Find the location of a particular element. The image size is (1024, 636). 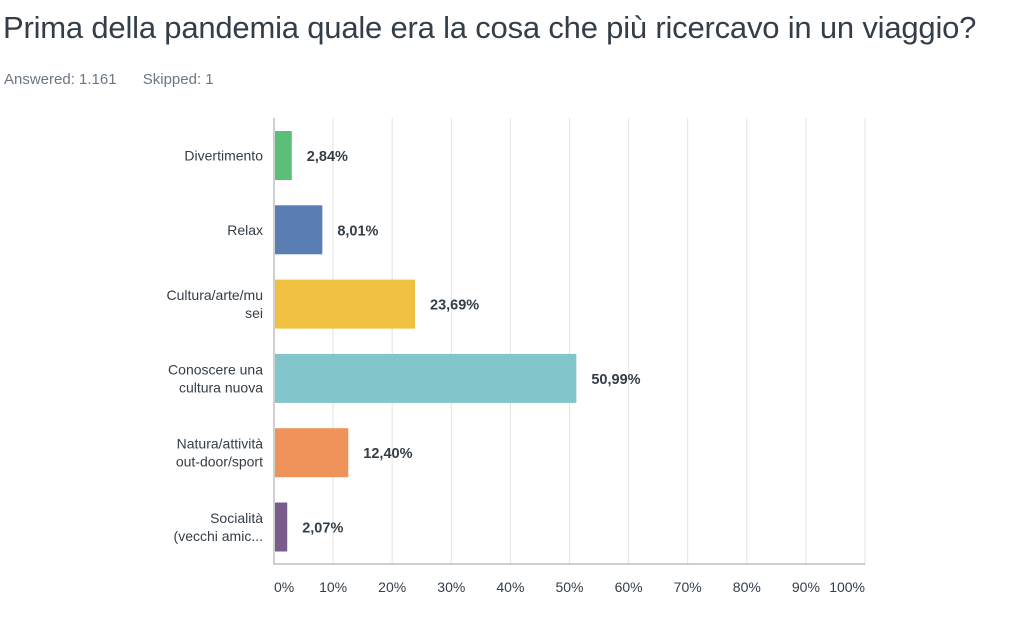

data-label: 8,01% is located at coordinates (357, 231).